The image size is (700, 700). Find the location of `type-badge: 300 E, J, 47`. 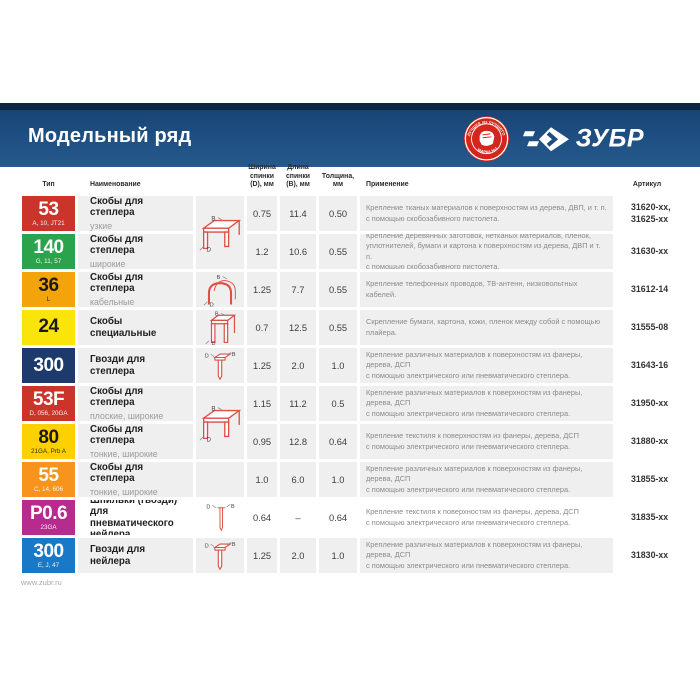

type-badge: 300 E, J, 47 is located at coordinates (48, 555).